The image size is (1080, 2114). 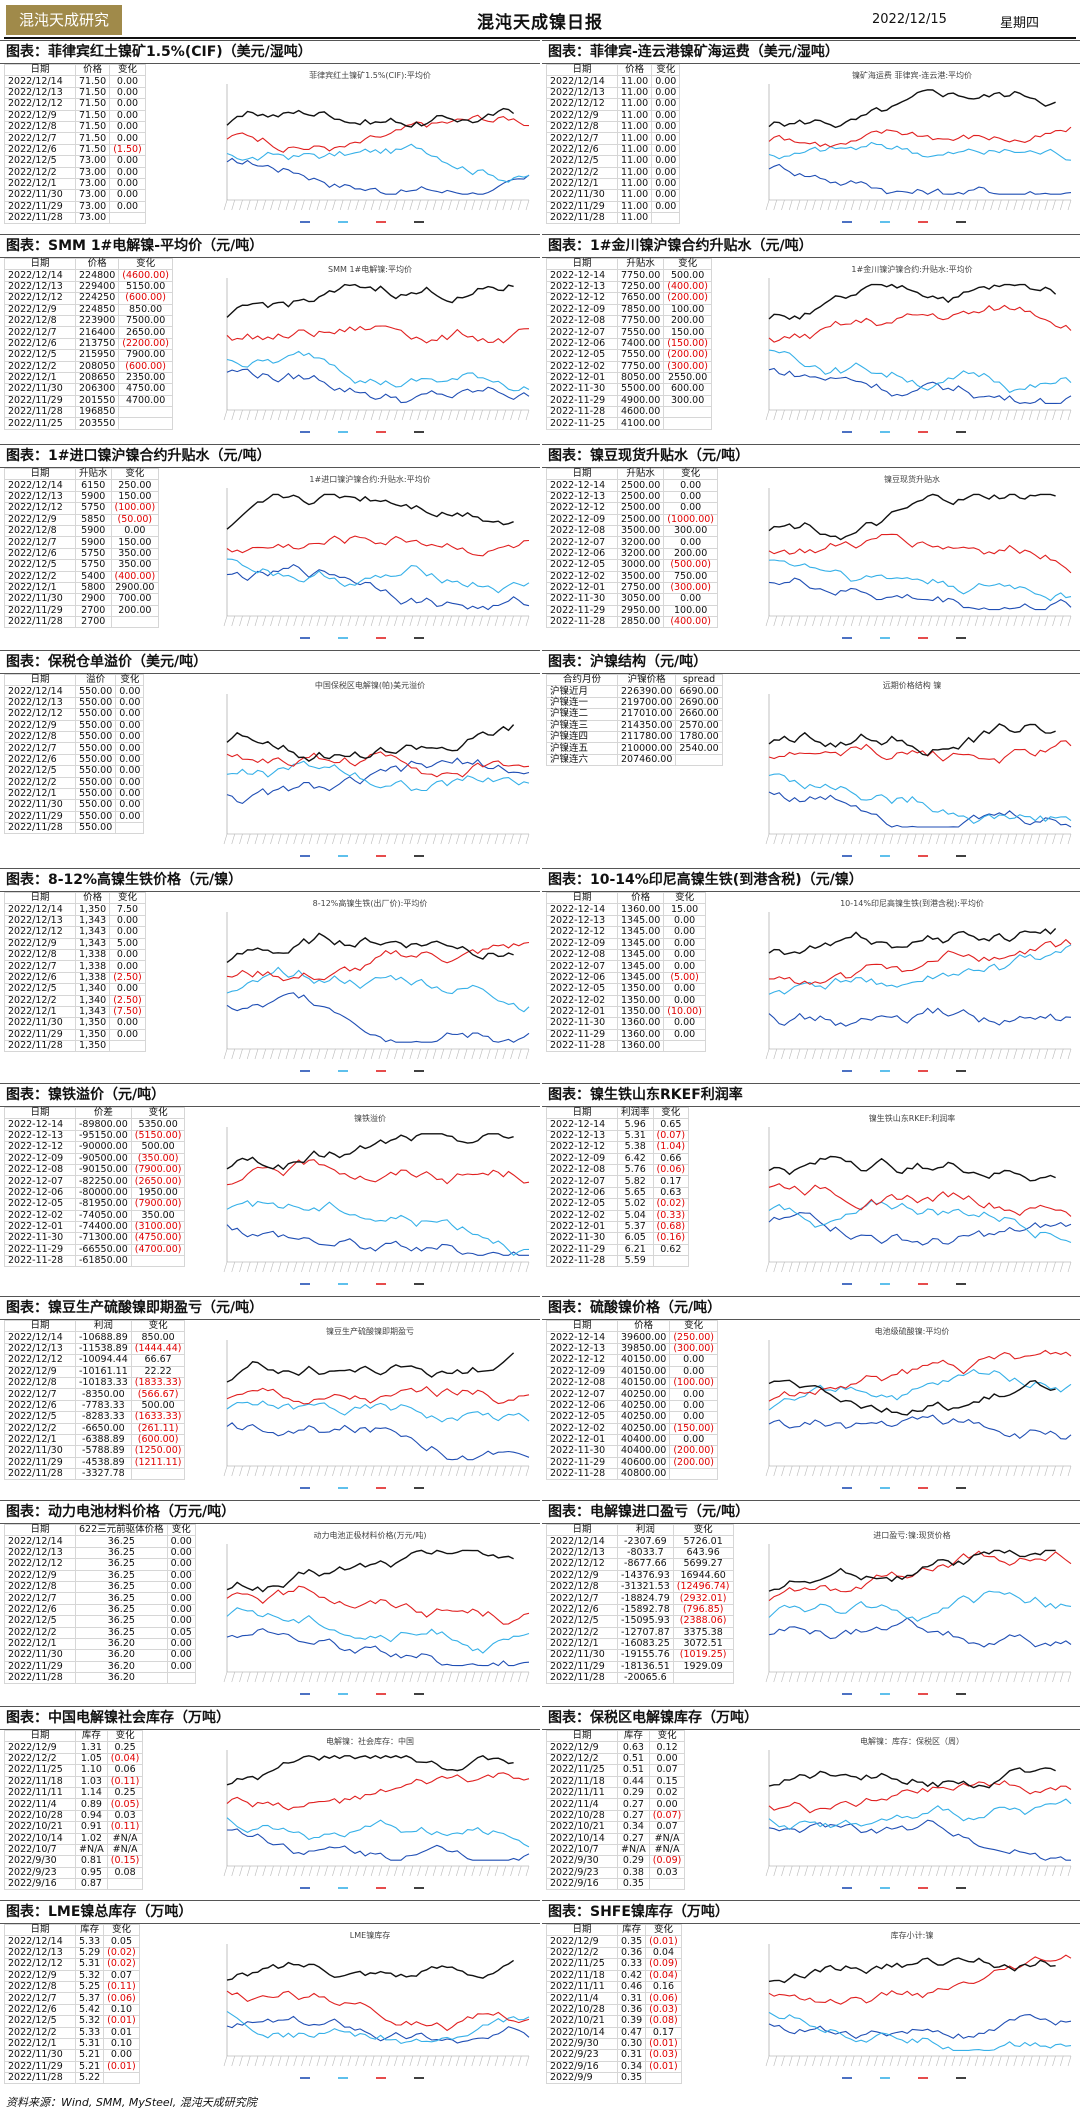 What do you see at coordinates (640, 932) in the screenshot?
I see `value-cell: 1345.00` at bounding box center [640, 932].